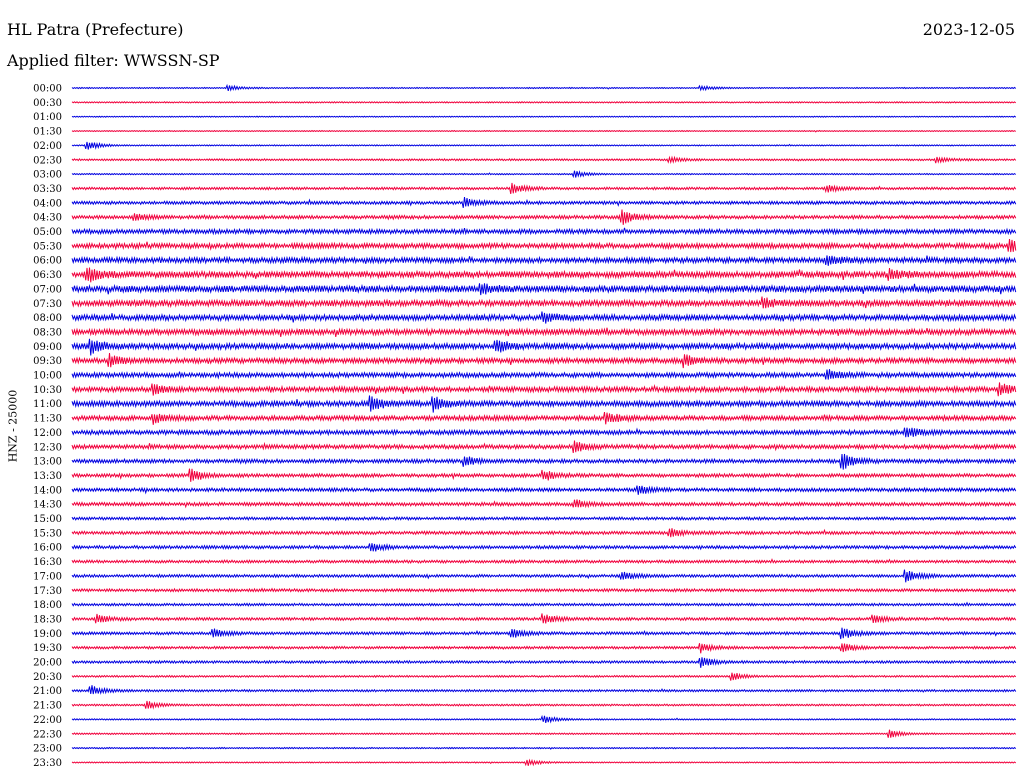 Image resolution: width=1024 pixels, height=780 pixels. Describe the element at coordinates (47, 476) in the screenshot. I see `row-time-label: 13:30` at that location.